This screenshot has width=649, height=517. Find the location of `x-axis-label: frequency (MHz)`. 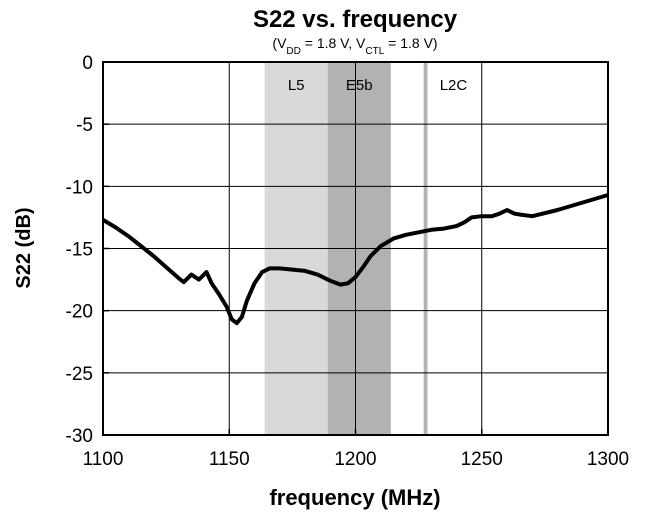

x-axis-label: frequency (MHz) is located at coordinates (354, 497).